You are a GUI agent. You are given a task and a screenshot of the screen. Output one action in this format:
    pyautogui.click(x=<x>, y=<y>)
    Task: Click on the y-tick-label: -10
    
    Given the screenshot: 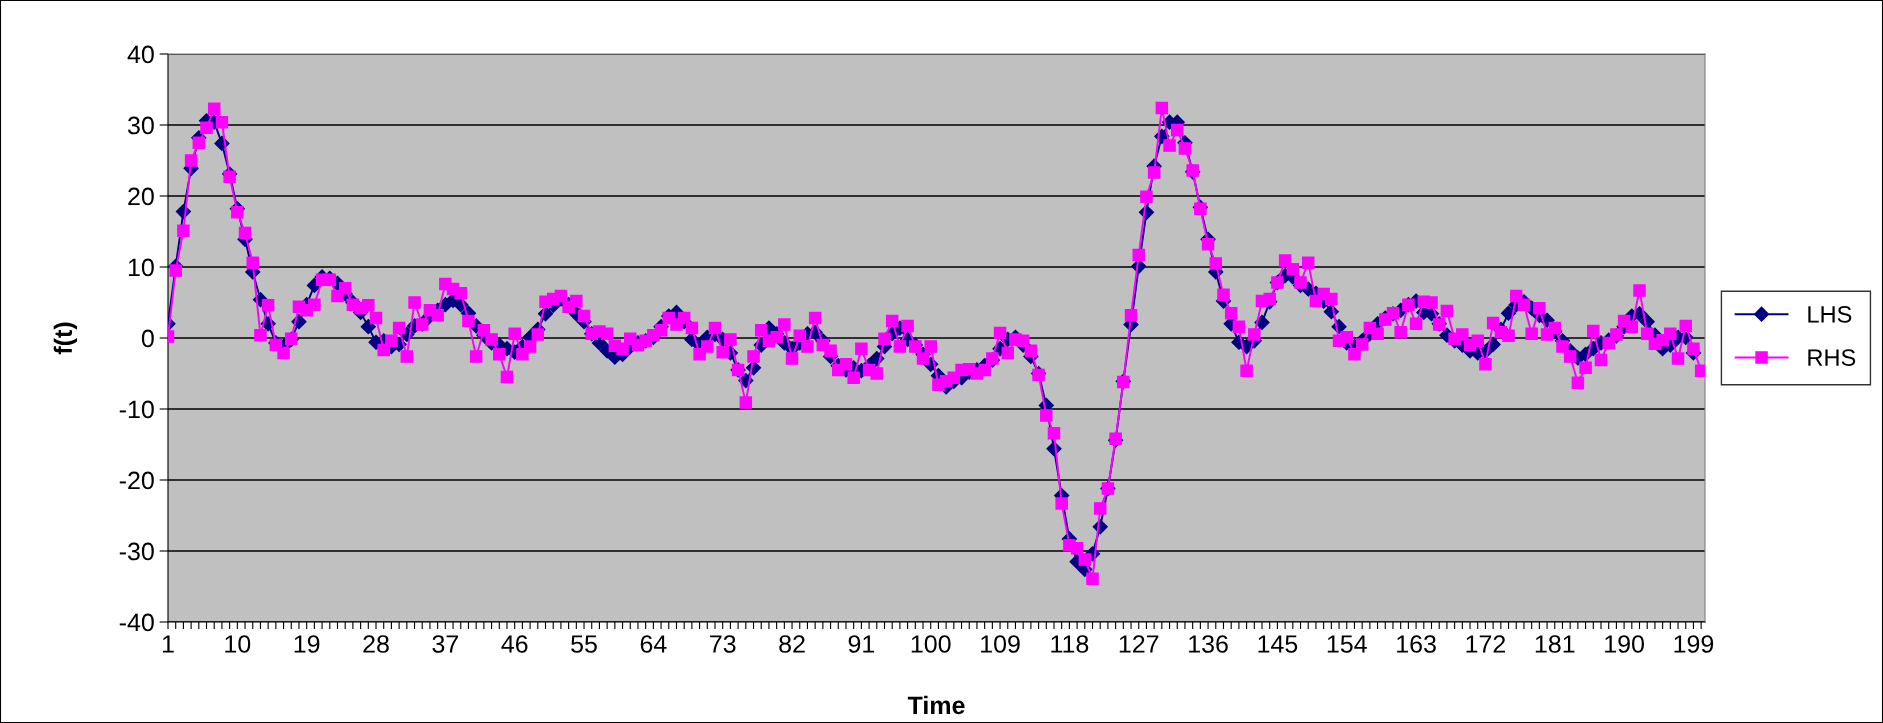 What is the action you would take?
    pyautogui.click(x=136, y=409)
    